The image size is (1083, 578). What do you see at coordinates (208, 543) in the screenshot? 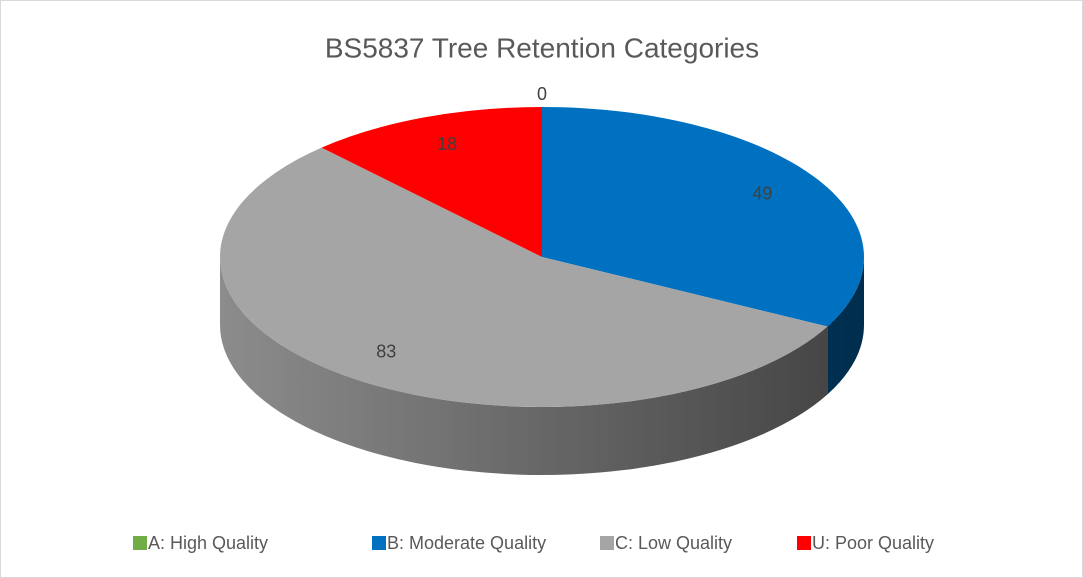
I see `legend-label: A: High Quality` at bounding box center [208, 543].